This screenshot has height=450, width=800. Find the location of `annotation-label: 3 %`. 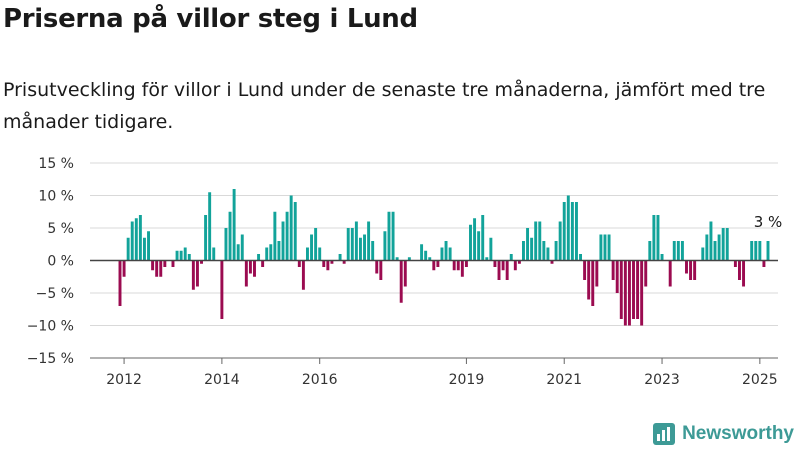

annotation-label: 3 % is located at coordinates (768, 222).